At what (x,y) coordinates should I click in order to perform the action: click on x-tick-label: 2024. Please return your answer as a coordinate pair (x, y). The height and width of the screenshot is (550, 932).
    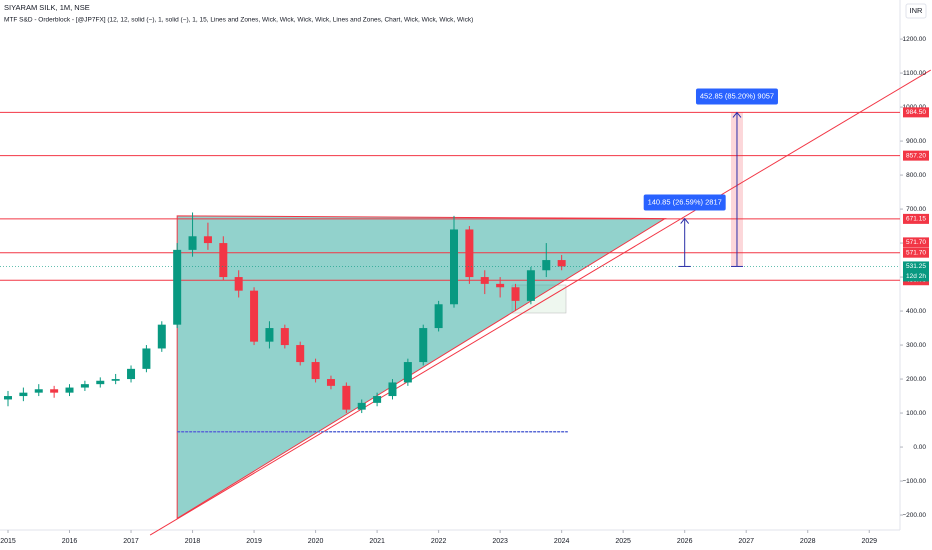
    Looking at the image, I should click on (562, 541).